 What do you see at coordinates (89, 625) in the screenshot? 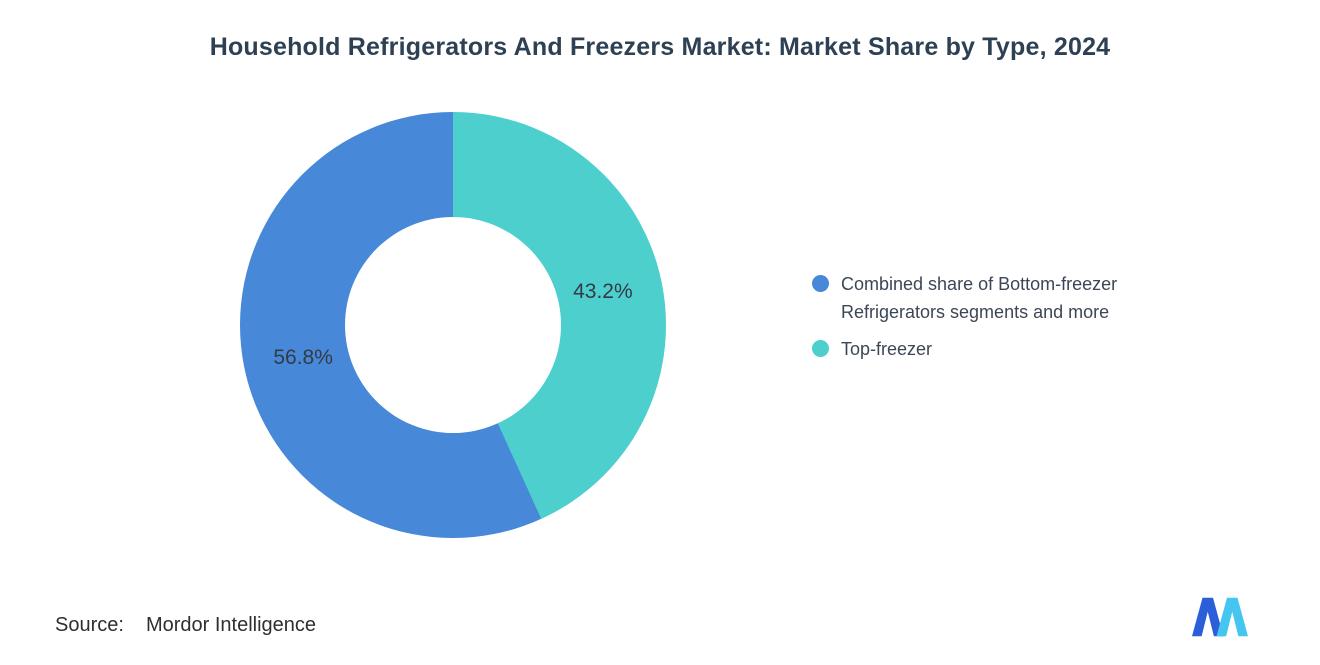
I see `source-label: Source:` at bounding box center [89, 625].